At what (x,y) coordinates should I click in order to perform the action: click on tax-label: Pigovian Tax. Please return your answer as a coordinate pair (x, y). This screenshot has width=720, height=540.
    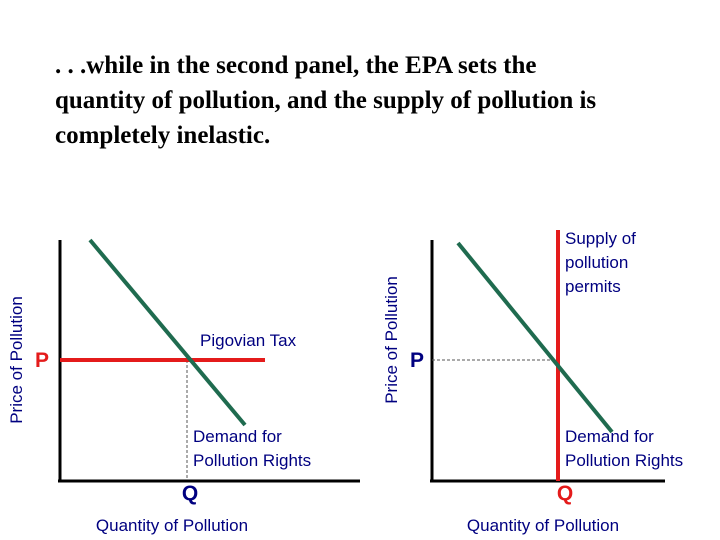
    Looking at the image, I should click on (248, 340).